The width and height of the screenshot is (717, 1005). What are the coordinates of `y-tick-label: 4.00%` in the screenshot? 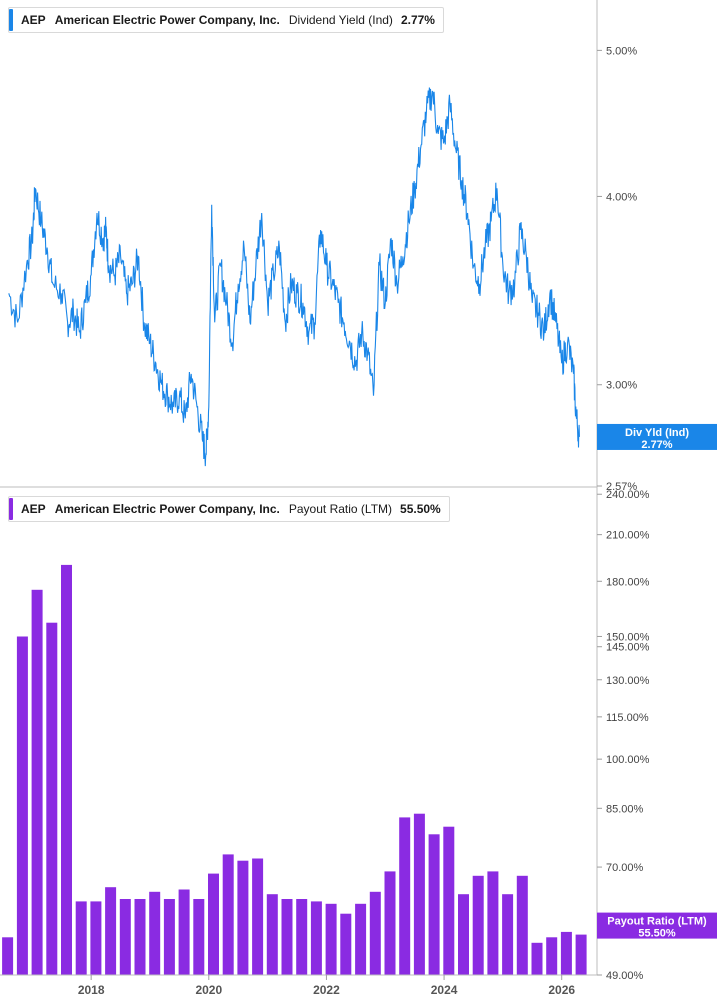 It's located at (621, 197).